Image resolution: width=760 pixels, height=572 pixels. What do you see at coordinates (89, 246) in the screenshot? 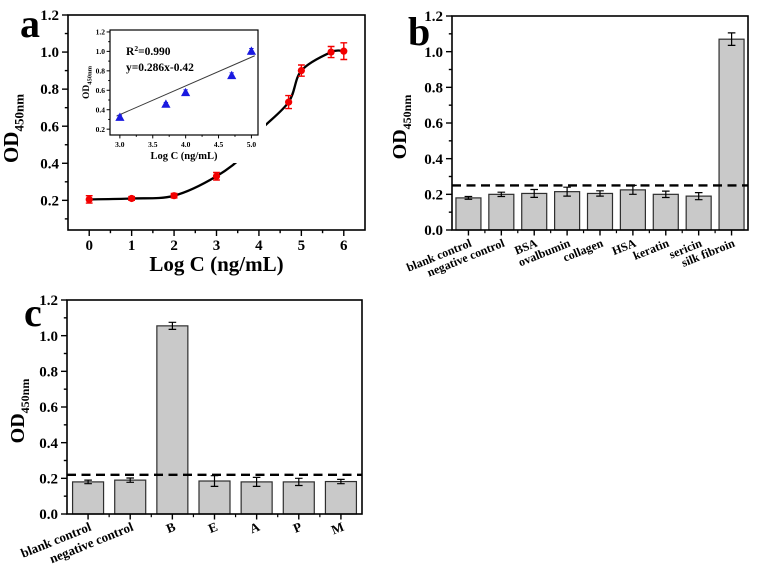
I see `x-tick-label: 0` at bounding box center [89, 246].